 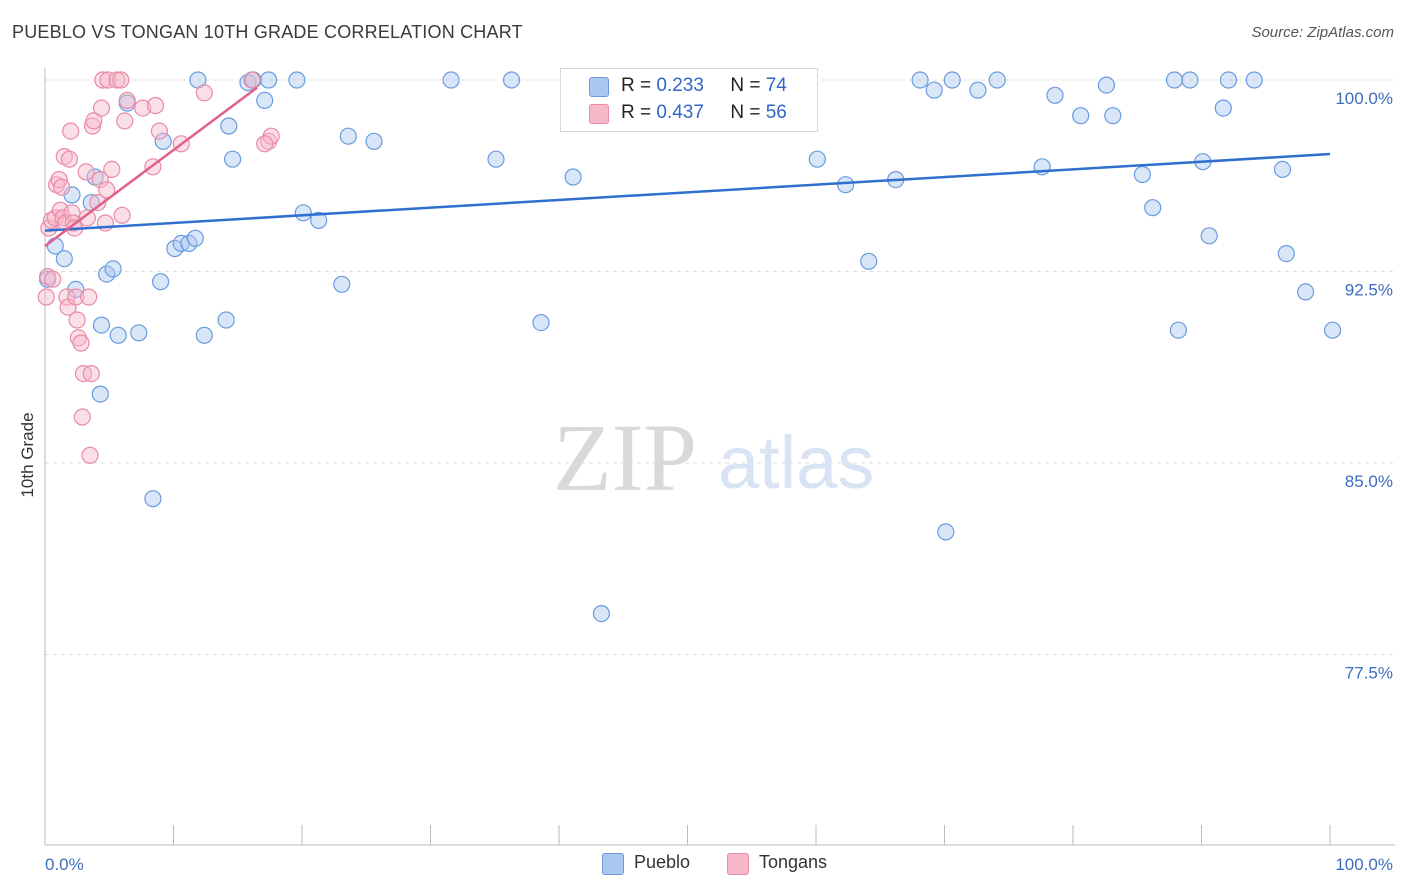 I want to click on y-axis-label: 10th Grade, so click(x=27, y=454).